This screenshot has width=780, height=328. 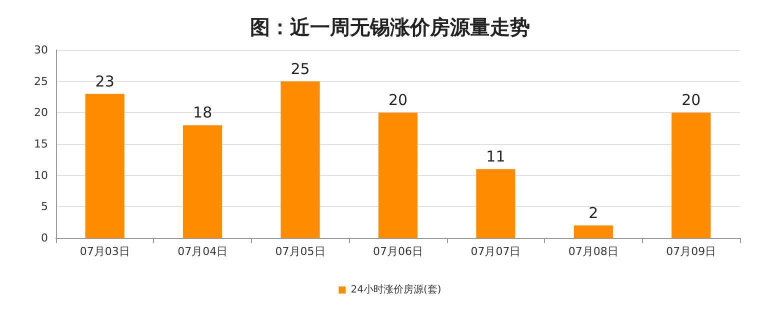 I want to click on y-tick-label: 25, so click(x=41, y=81).